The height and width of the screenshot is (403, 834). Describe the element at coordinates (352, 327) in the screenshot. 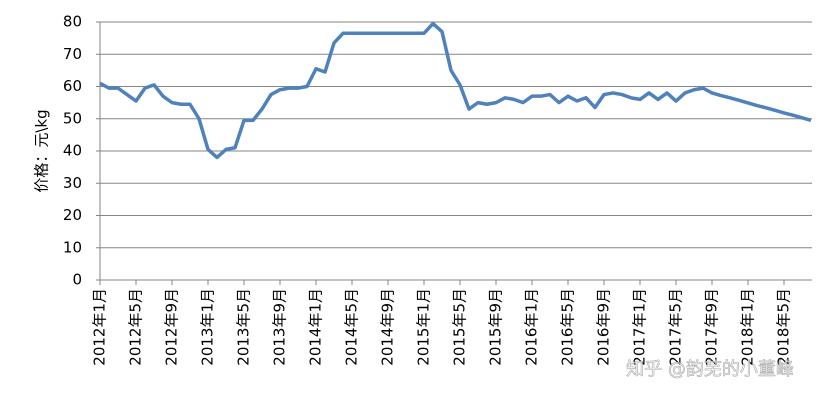

I see `x-tick-label: 2014年5月` at that location.